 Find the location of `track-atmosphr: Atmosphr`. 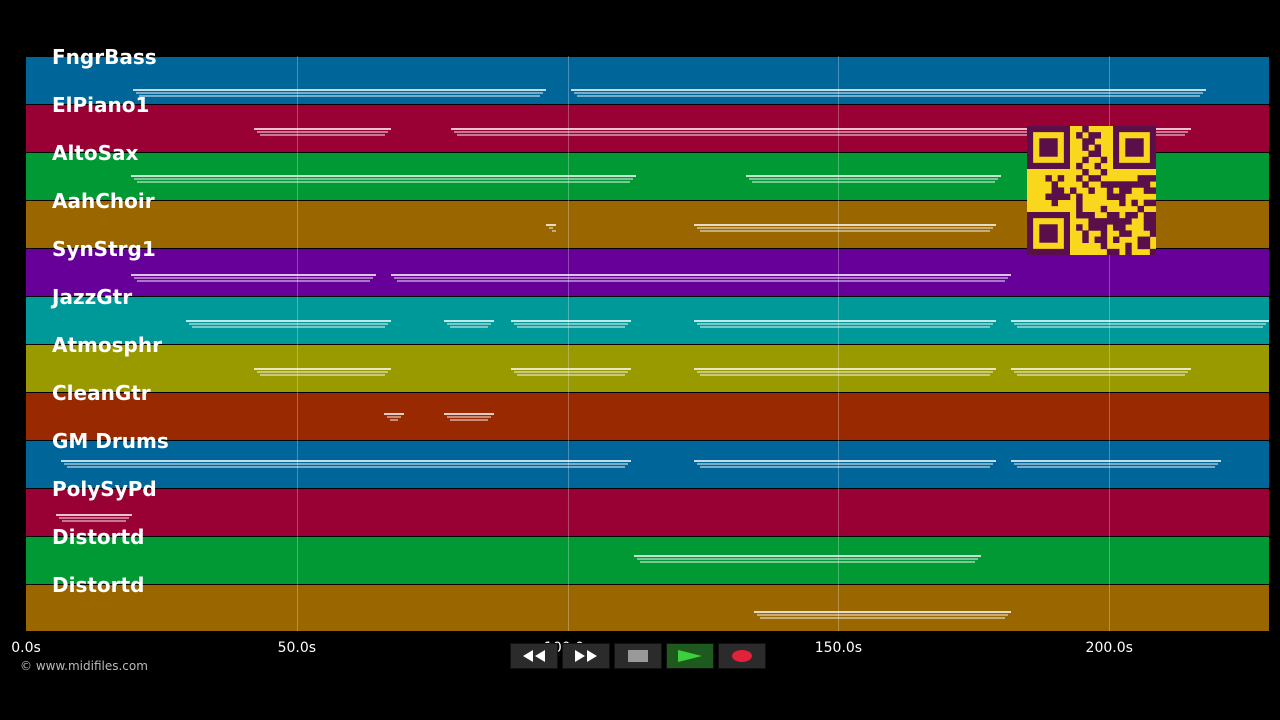

track-atmosphr: Atmosphr is located at coordinates (647, 362).